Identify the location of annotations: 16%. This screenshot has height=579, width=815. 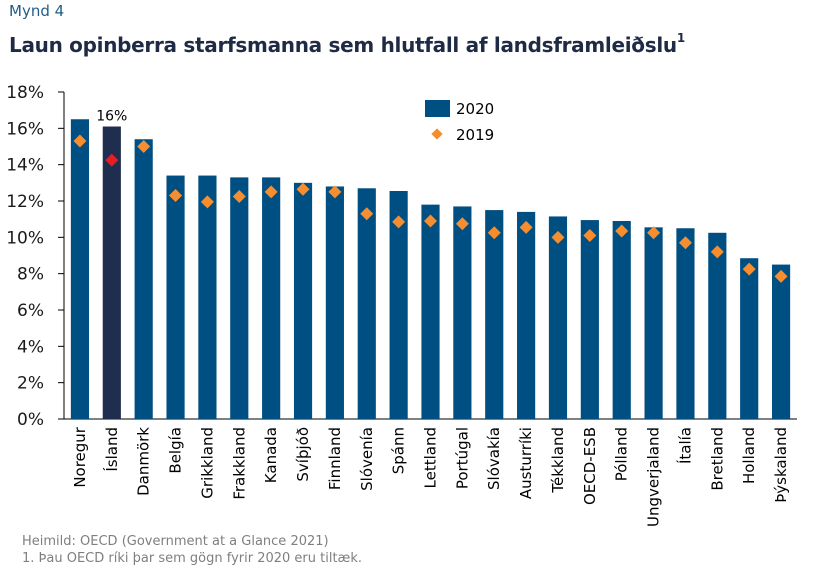
(111, 117).